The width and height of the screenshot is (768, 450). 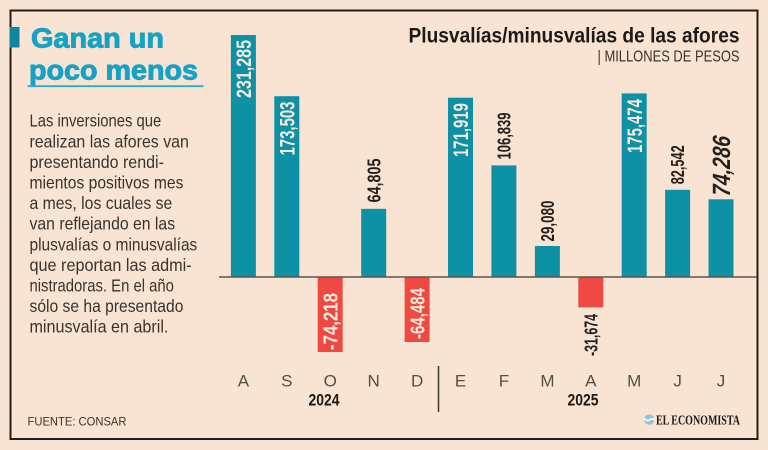 I want to click on svg-text: N, so click(x=374, y=381).